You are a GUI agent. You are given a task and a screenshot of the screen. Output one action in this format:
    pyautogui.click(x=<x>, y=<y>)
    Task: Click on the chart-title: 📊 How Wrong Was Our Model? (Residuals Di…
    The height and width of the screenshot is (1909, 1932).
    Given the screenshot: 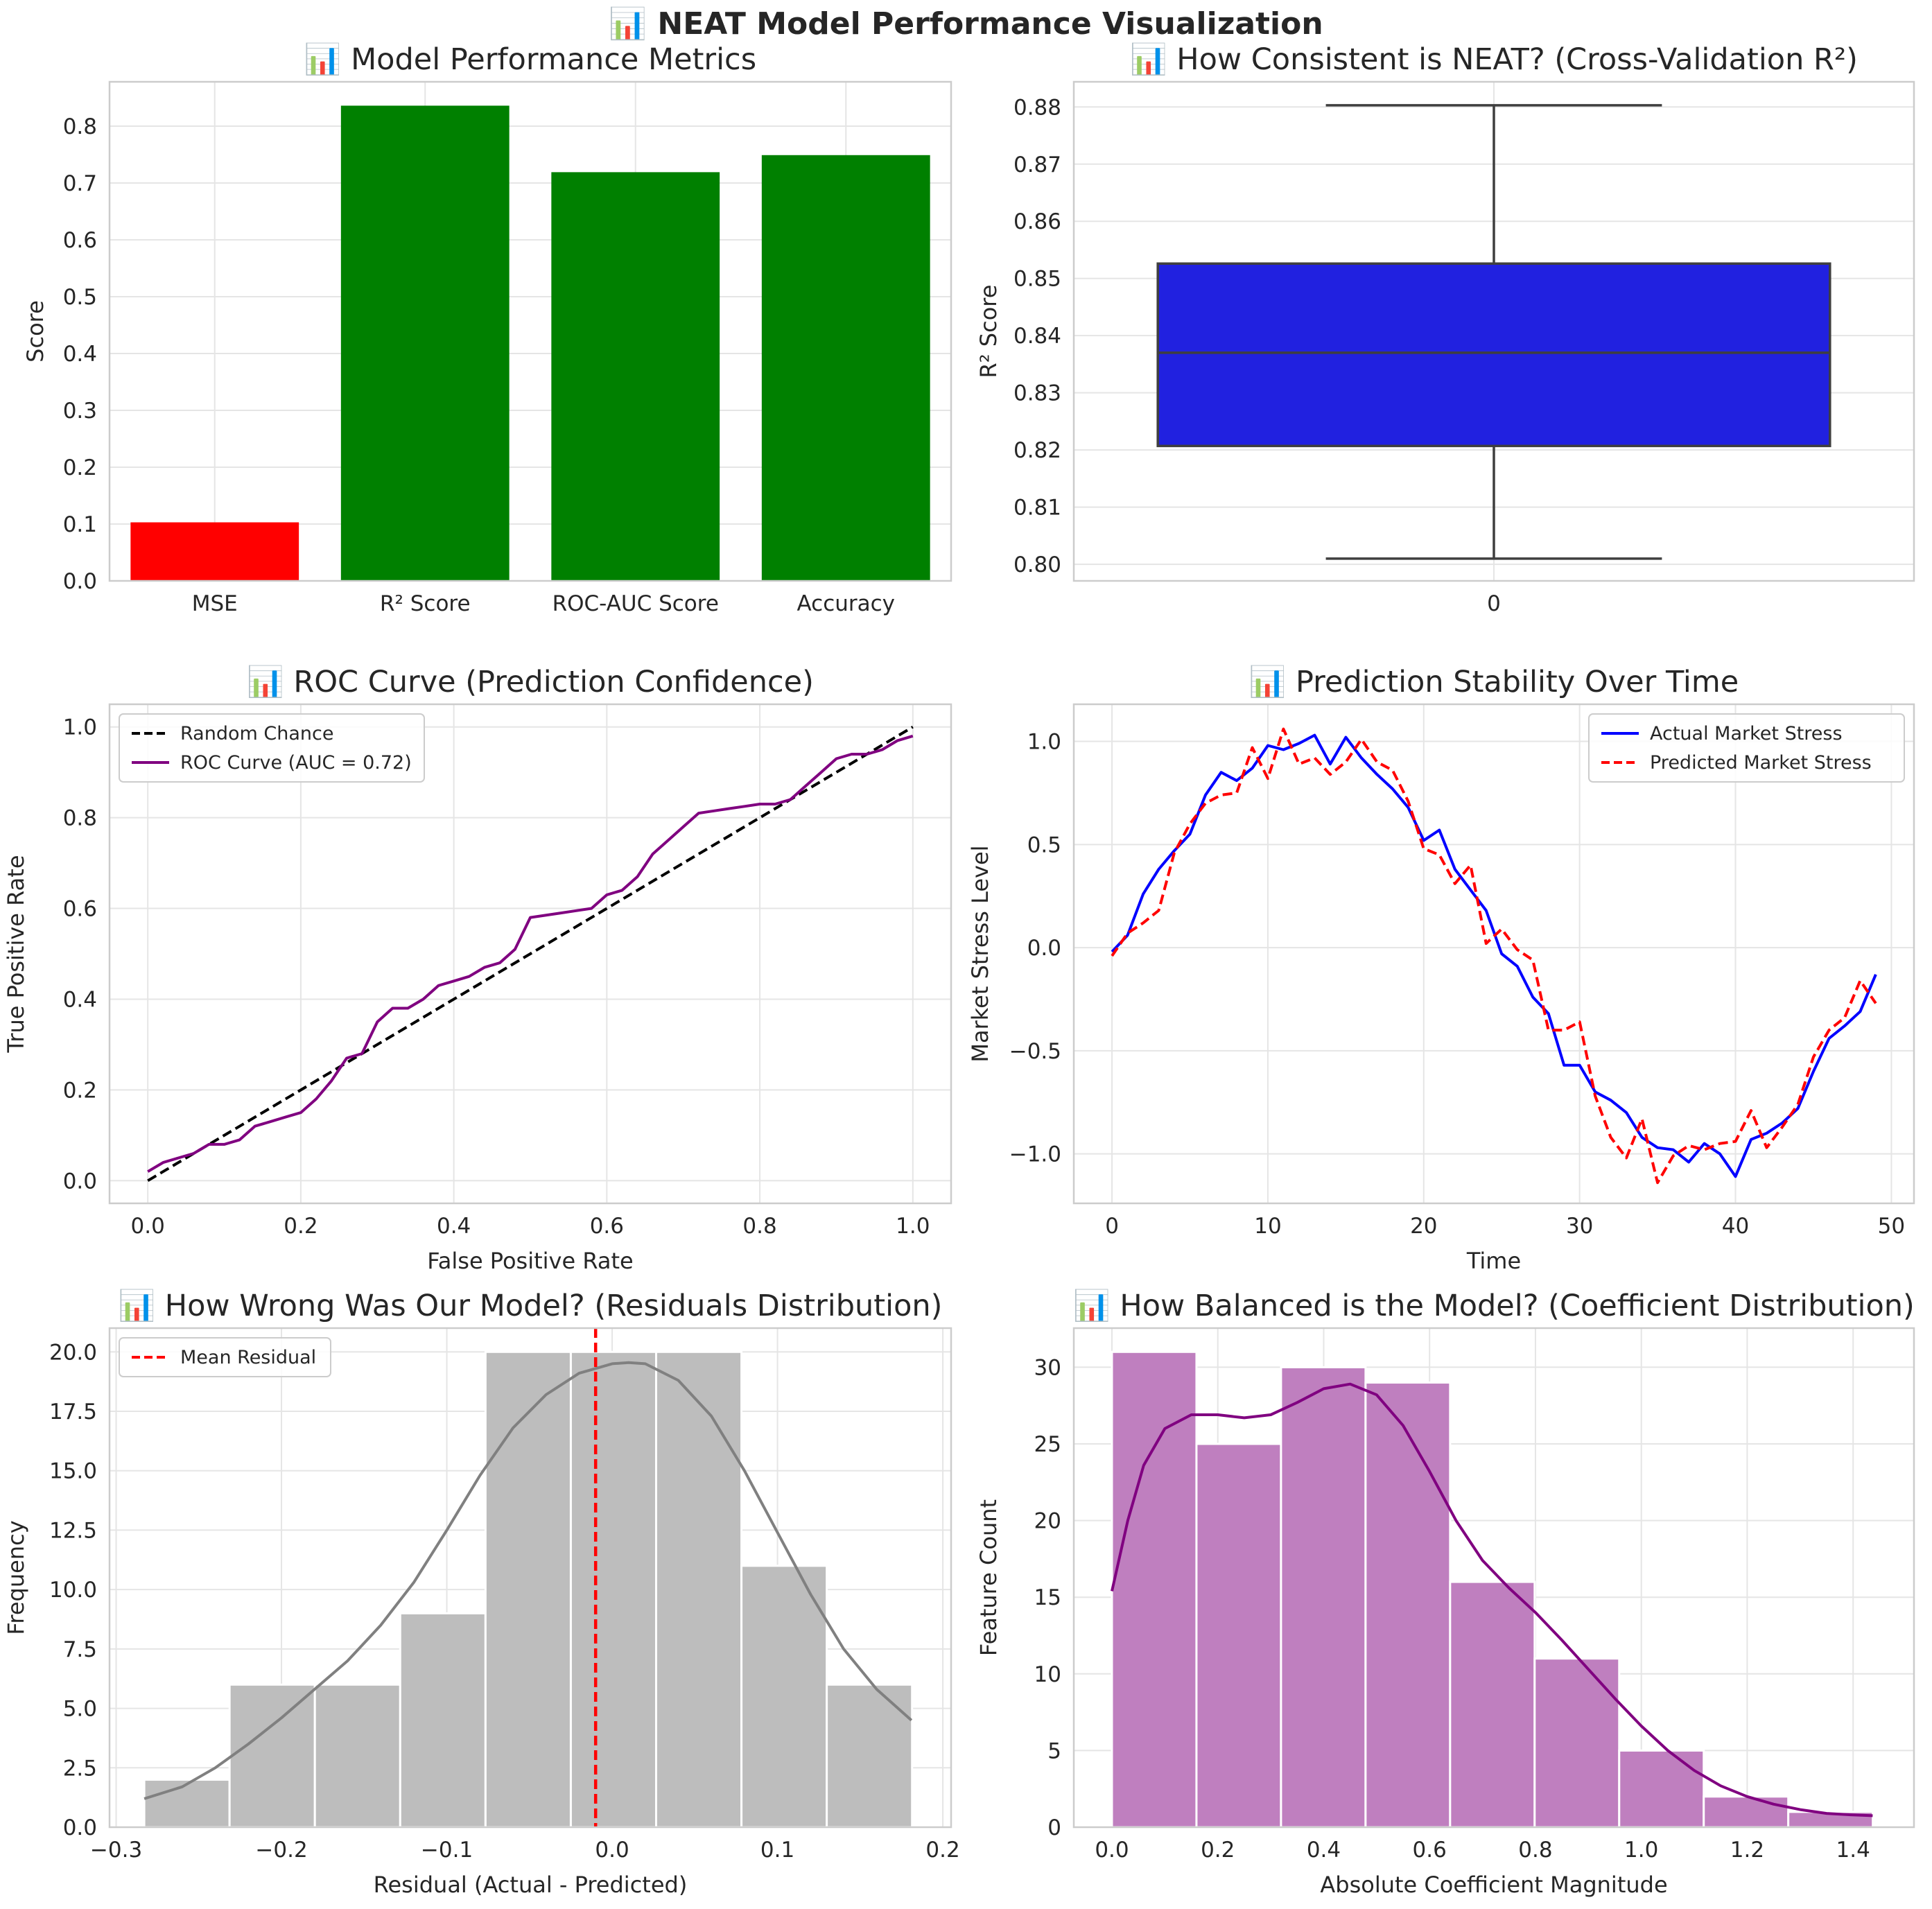 What is the action you would take?
    pyautogui.click(x=531, y=1306)
    